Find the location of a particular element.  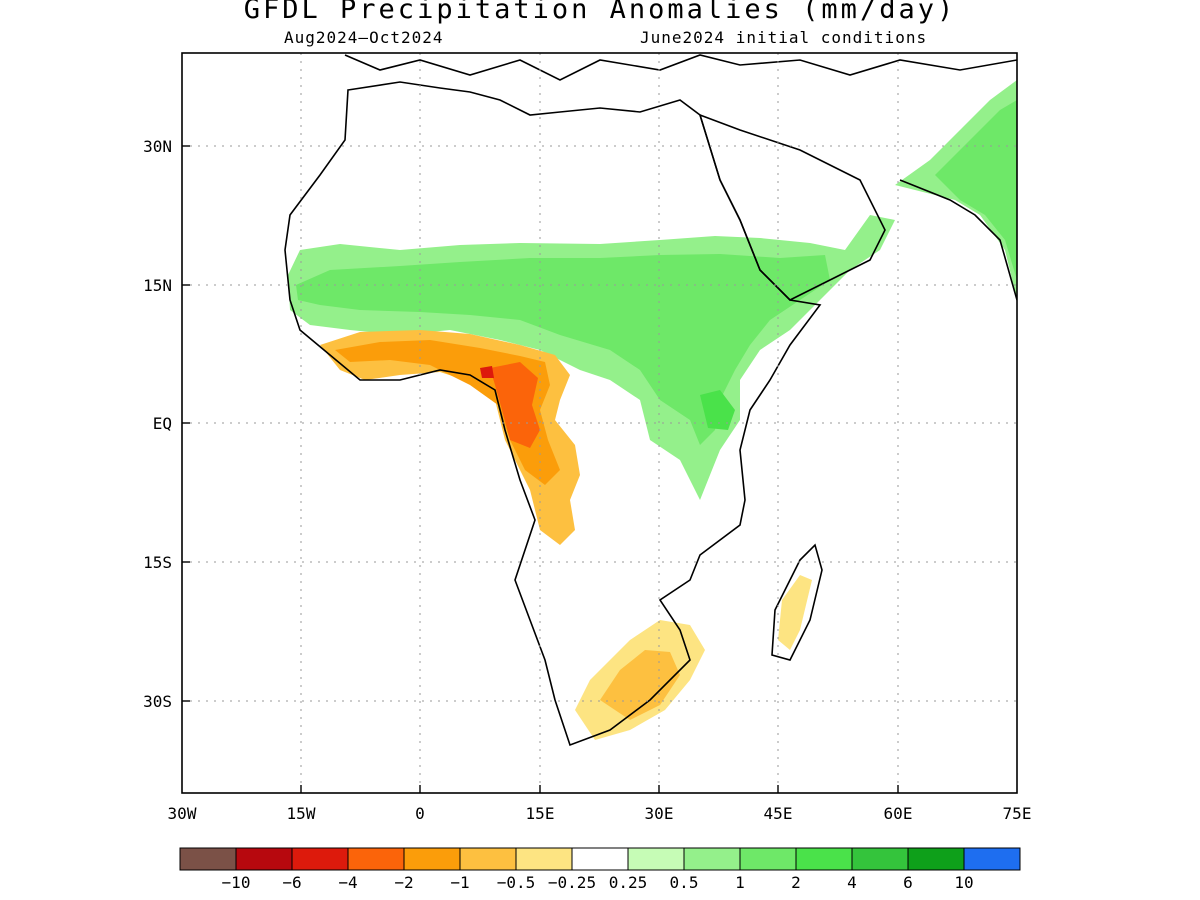

y-tick-label: 15S is located at coordinates (157, 562).